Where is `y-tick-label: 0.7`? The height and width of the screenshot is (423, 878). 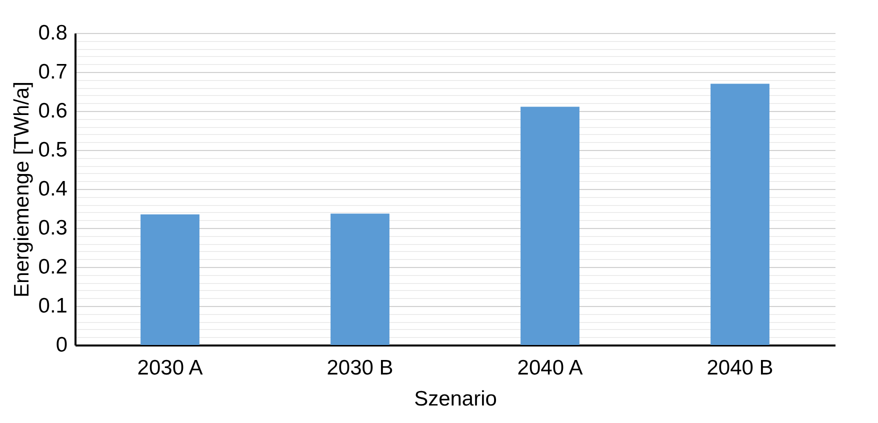 y-tick-label: 0.7 is located at coordinates (53, 72).